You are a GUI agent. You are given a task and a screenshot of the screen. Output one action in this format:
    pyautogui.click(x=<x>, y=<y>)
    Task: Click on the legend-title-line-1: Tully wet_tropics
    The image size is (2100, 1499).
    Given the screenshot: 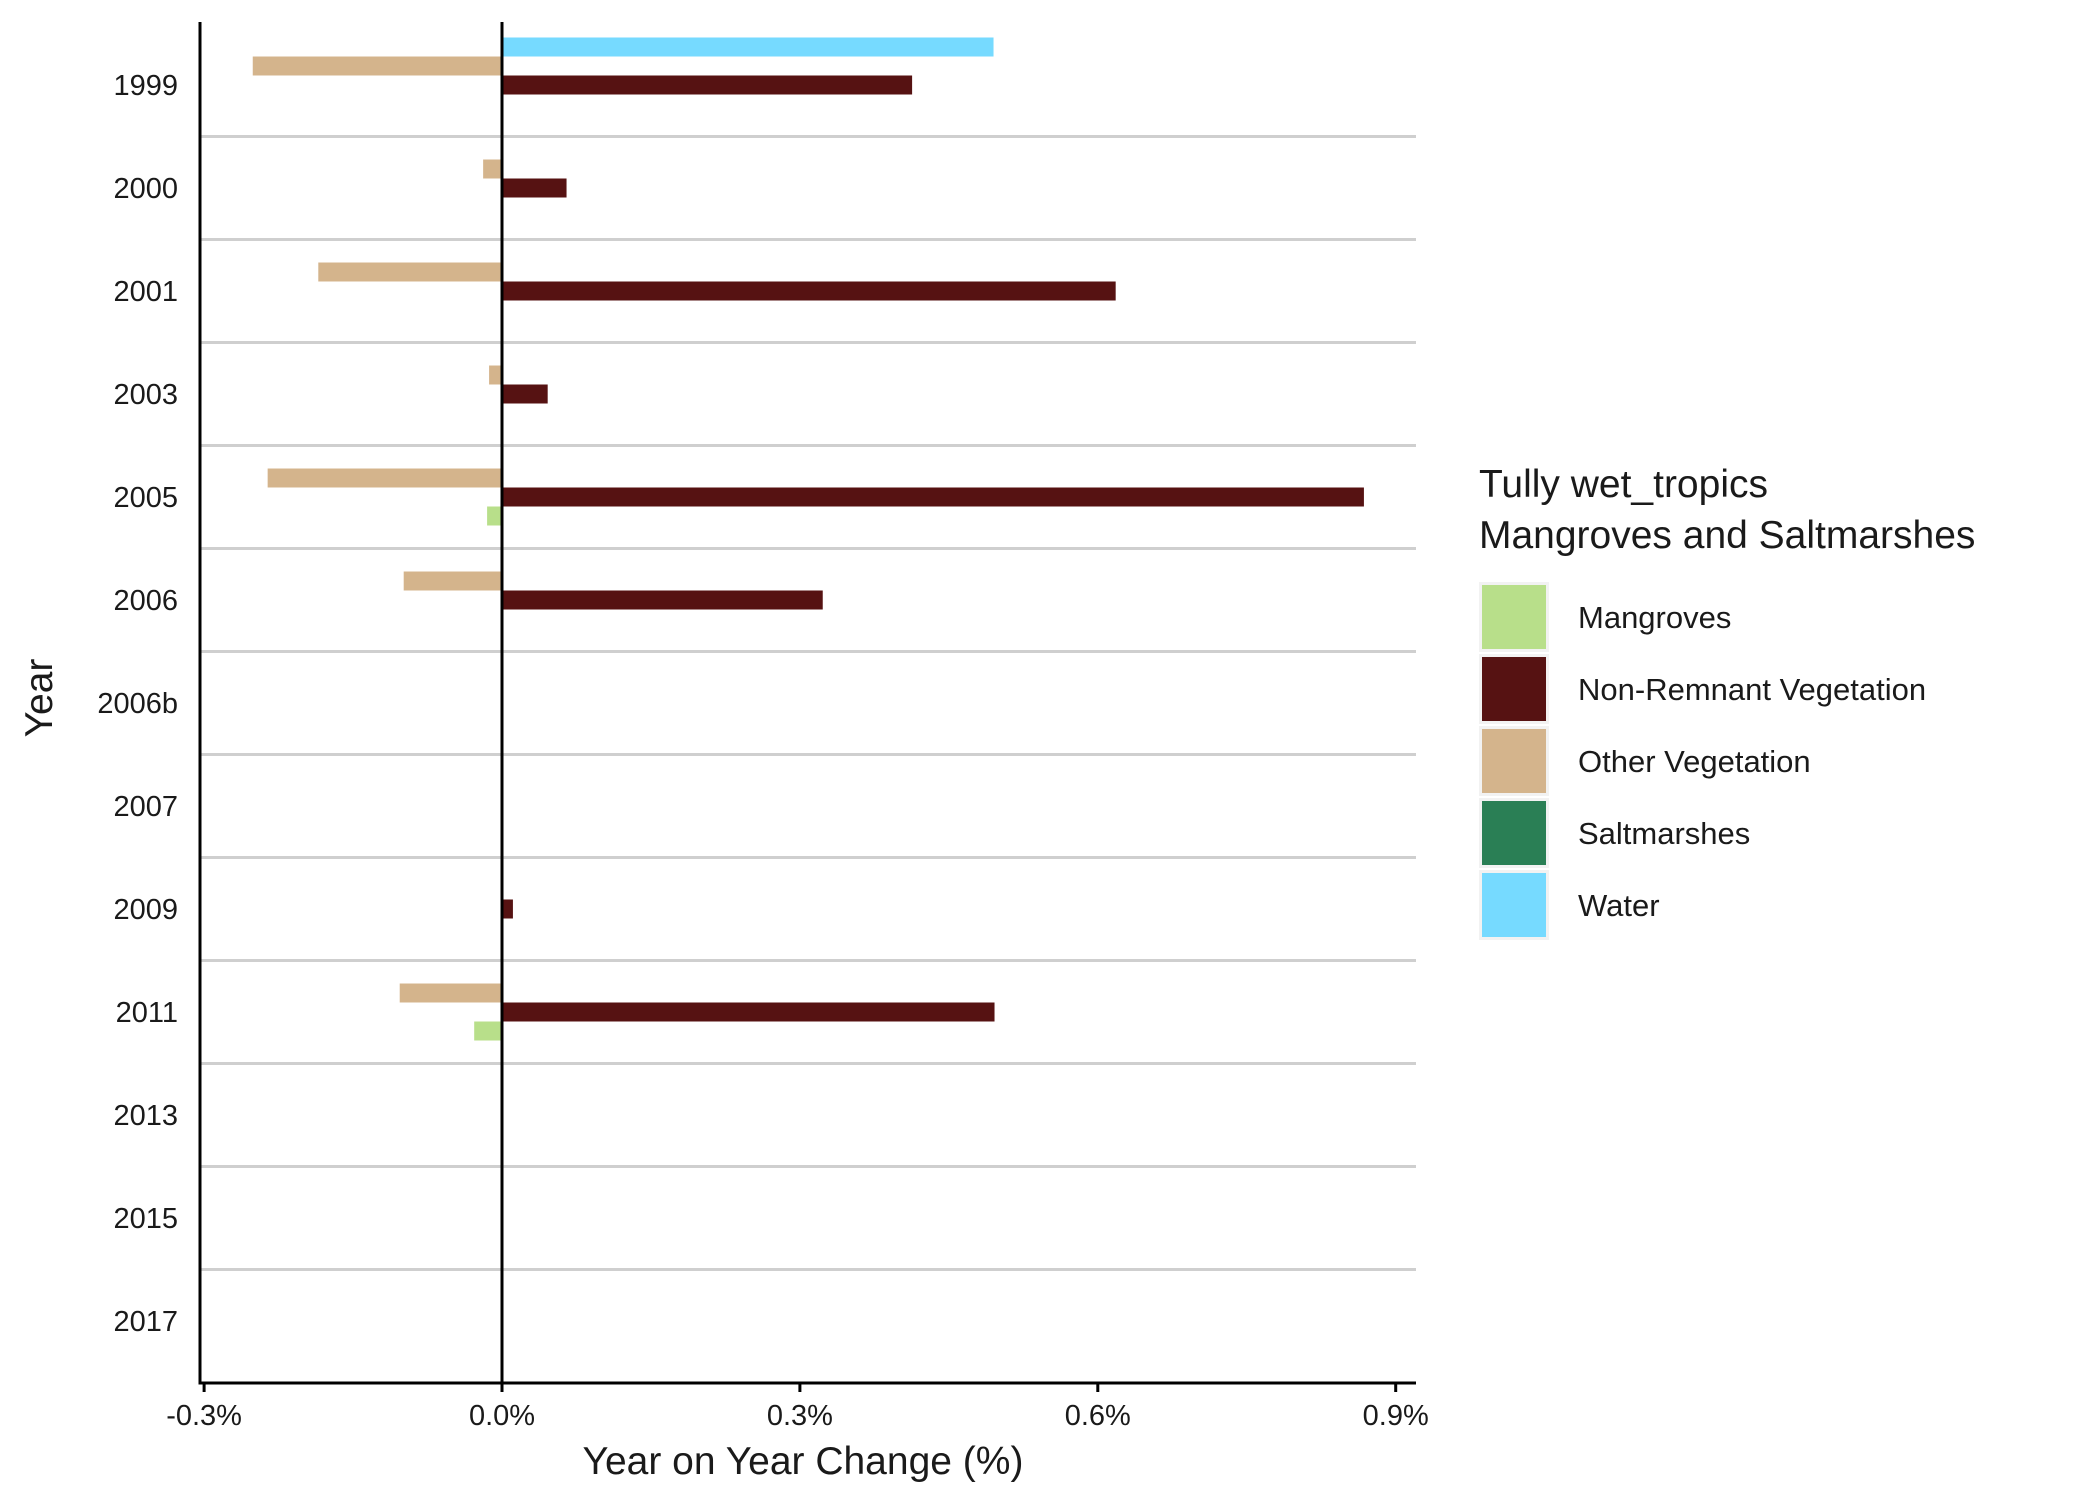 What is the action you would take?
    pyautogui.click(x=1623, y=484)
    